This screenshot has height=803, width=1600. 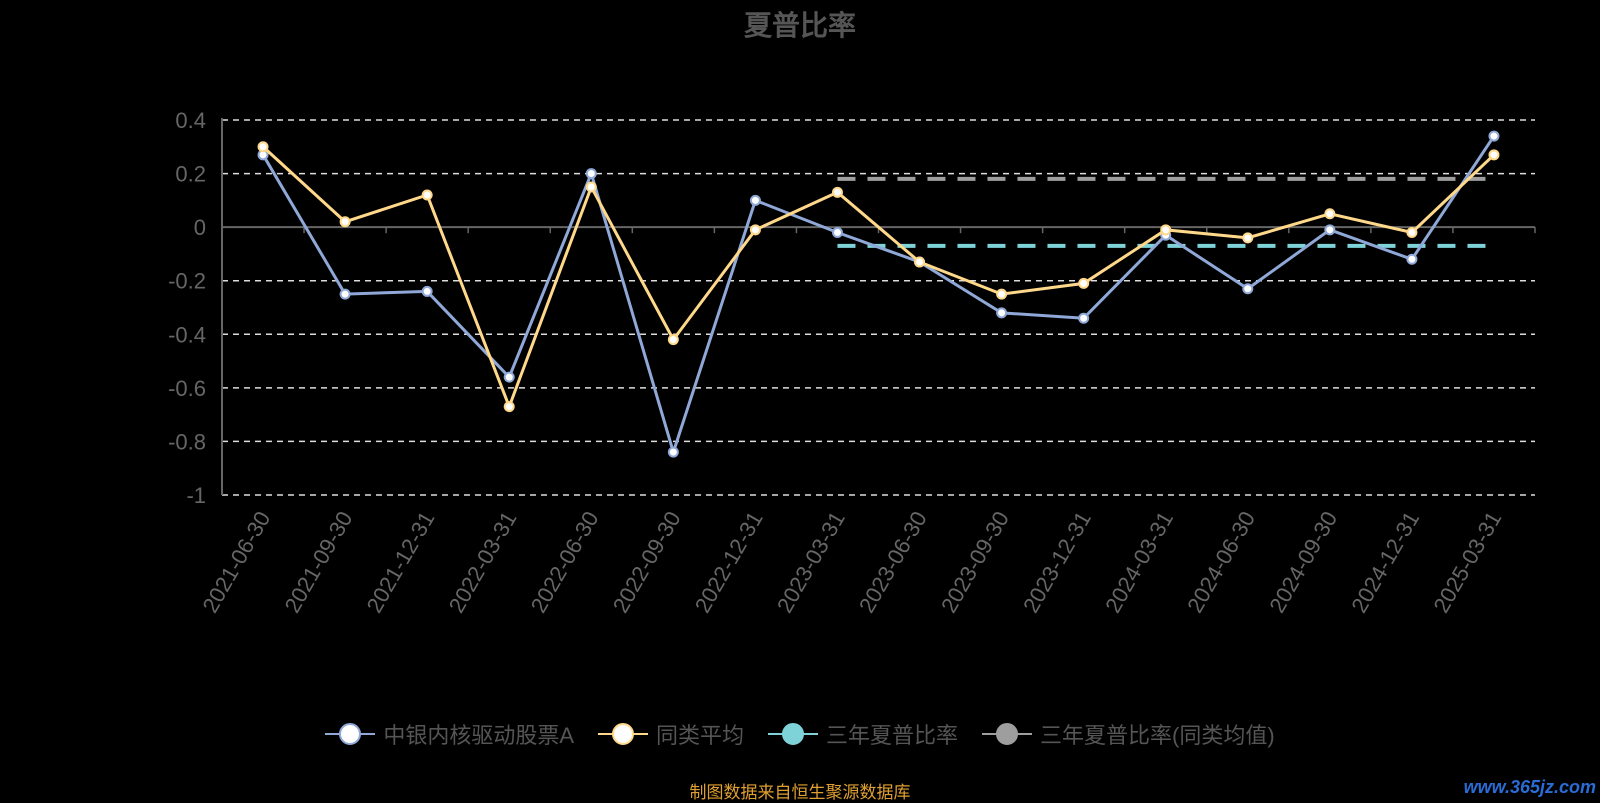 I want to click on legend-item-peer-average: 同类平均, so click(x=671, y=734).